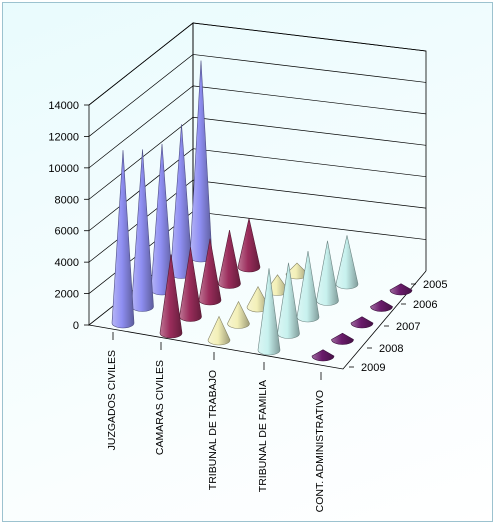  Describe the element at coordinates (160, 407) in the screenshot. I see `category-label: CAMARAS CIVILES` at that location.